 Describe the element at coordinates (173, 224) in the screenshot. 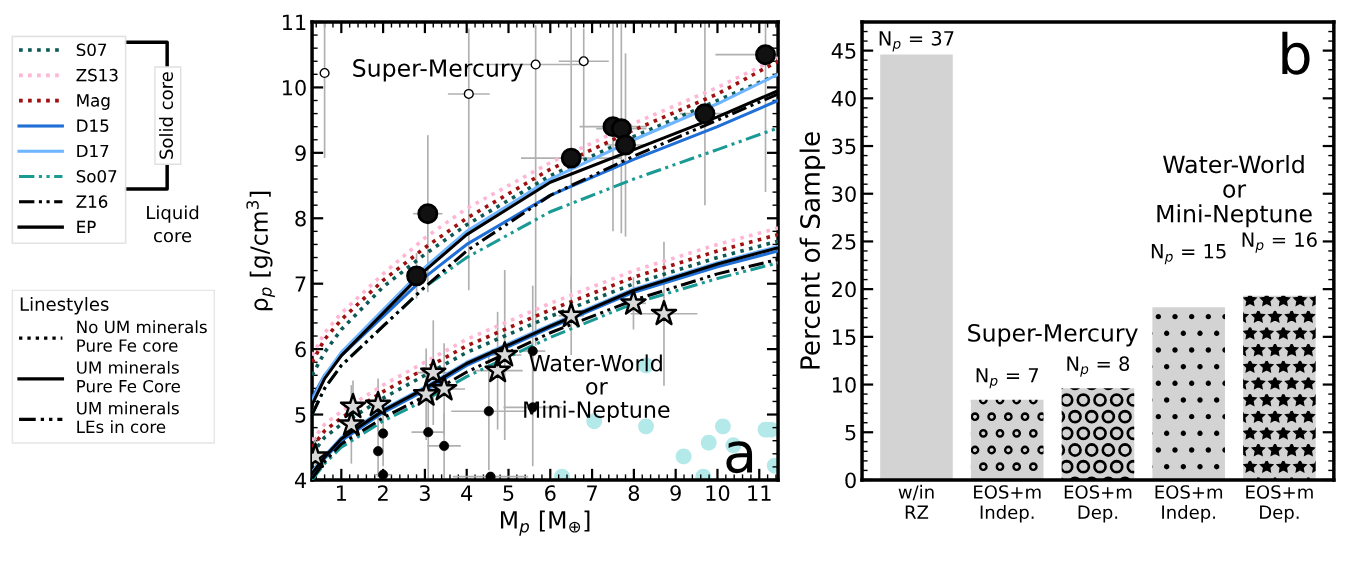

I see `text: Liquid core` at that location.